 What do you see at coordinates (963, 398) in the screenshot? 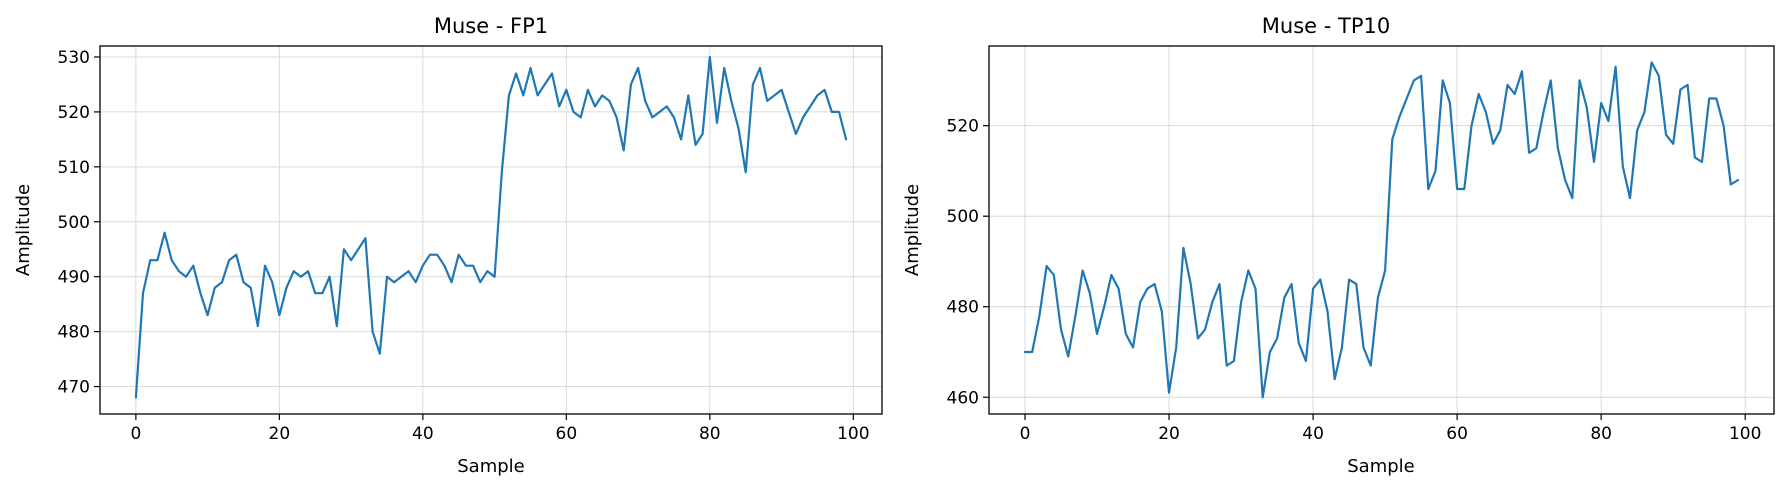
I see `y-tick-label: 460` at bounding box center [963, 398].